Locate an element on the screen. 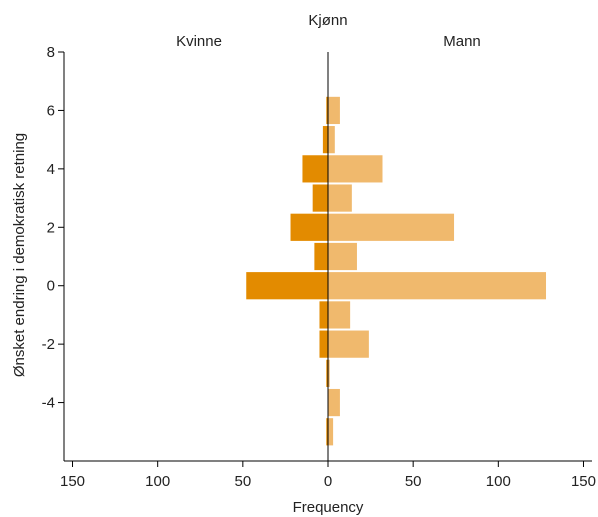 This screenshot has height=517, width=598. bar-left--1 is located at coordinates (323, 315).